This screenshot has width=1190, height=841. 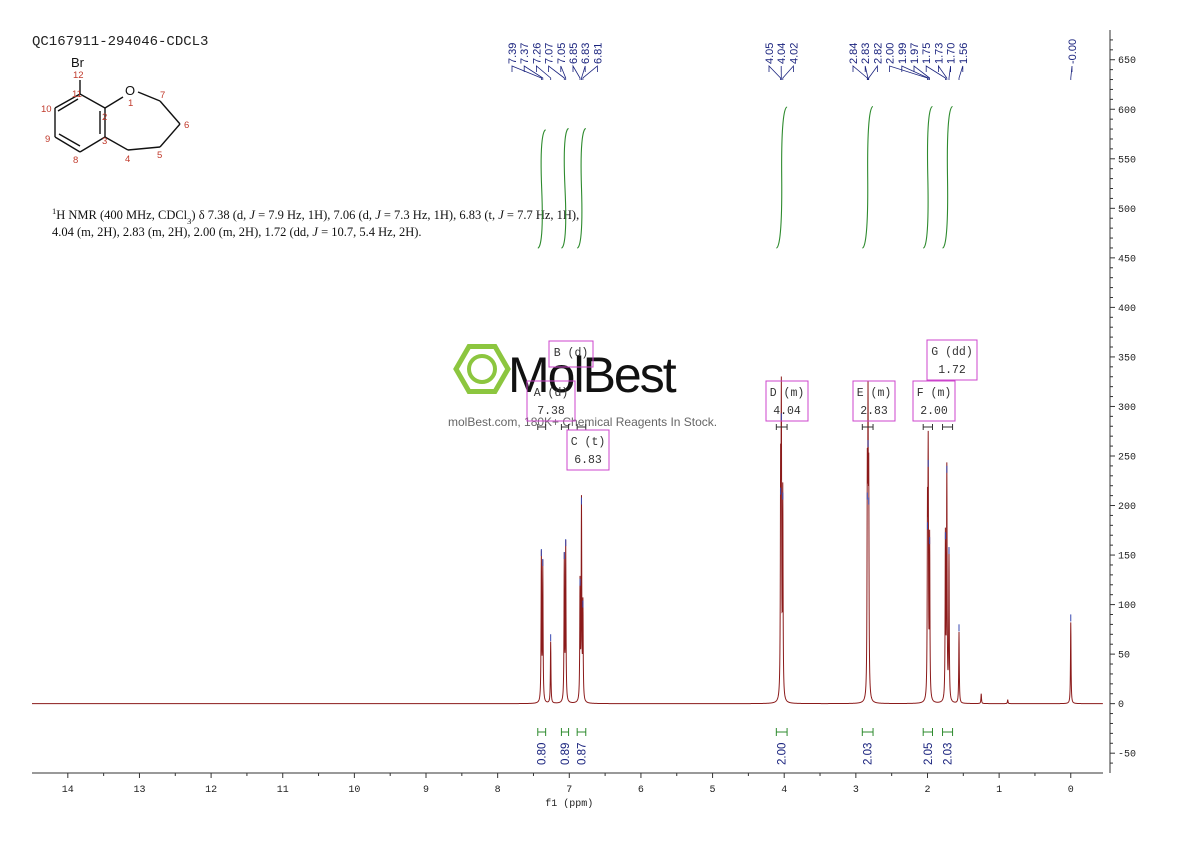 What do you see at coordinates (1127, 111) in the screenshot?
I see `y-tick-label: 600` at bounding box center [1127, 111].